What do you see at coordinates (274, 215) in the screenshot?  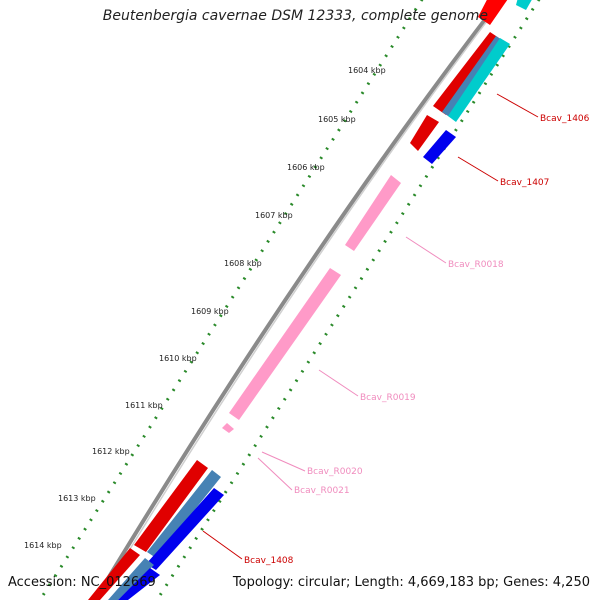 I see `tick-label: 1607 kbp` at bounding box center [274, 215].